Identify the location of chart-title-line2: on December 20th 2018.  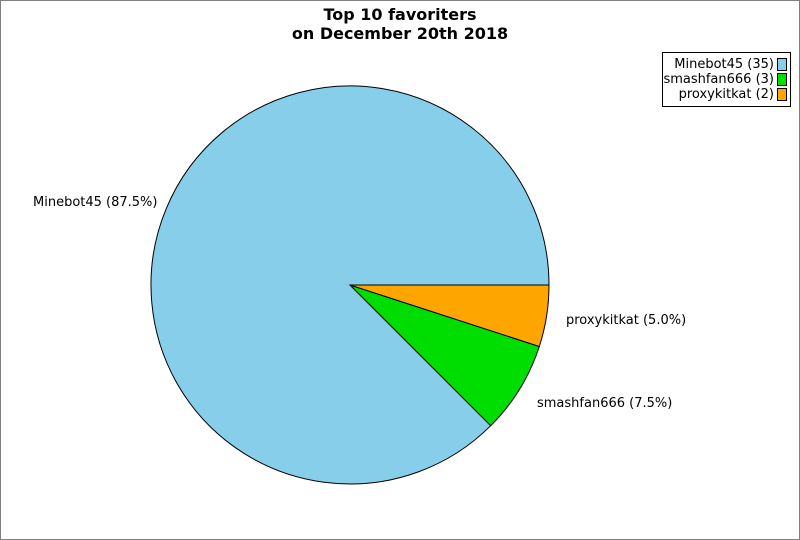
(400, 33).